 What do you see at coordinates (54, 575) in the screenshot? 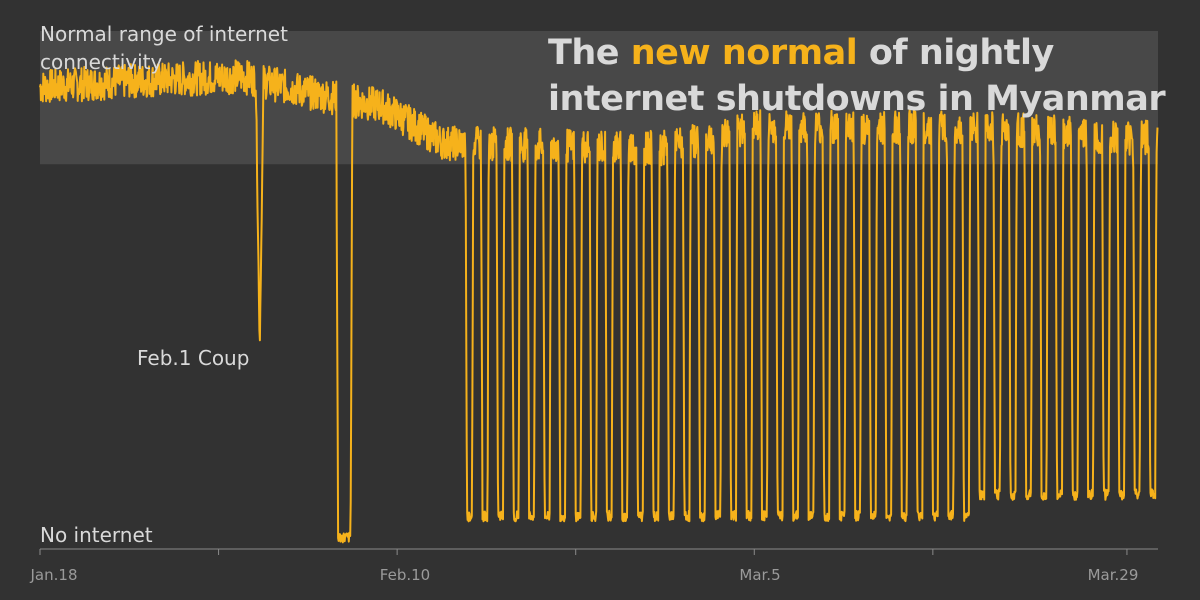
I see `x-tick-label-jan18: Jan.18` at bounding box center [54, 575].